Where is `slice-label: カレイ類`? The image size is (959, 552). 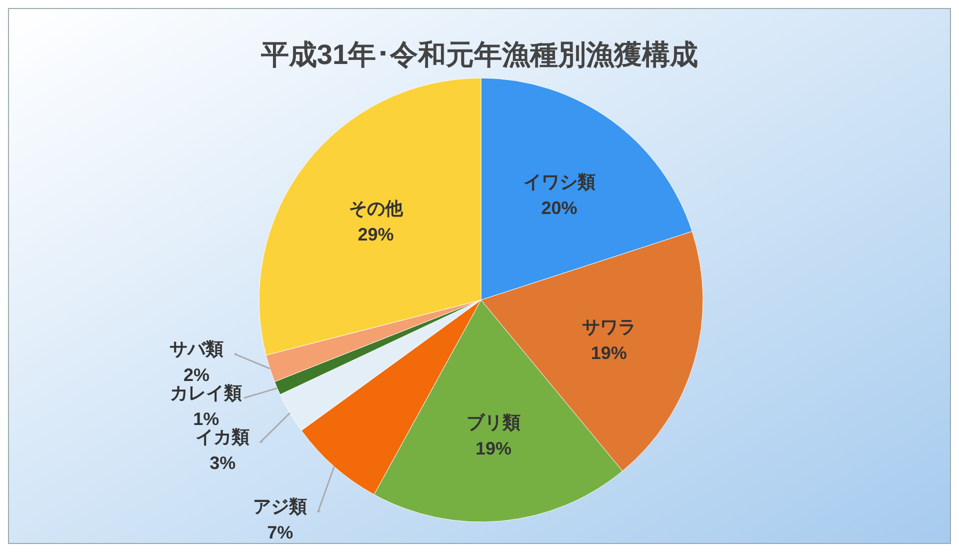
slice-label: カレイ類 is located at coordinates (206, 392).